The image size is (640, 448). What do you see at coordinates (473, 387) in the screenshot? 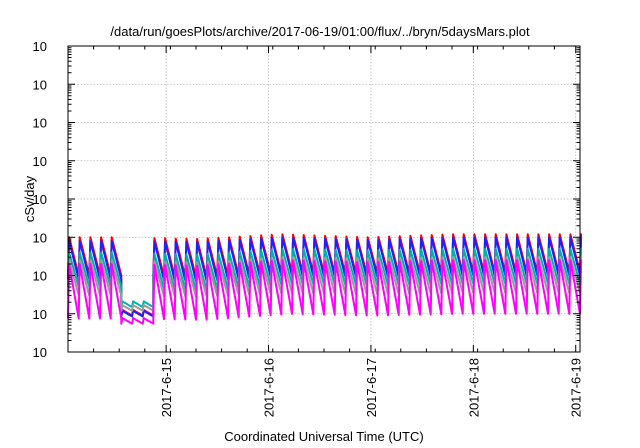
I see `x-tick-label: 2017-6-18` at bounding box center [473, 387].